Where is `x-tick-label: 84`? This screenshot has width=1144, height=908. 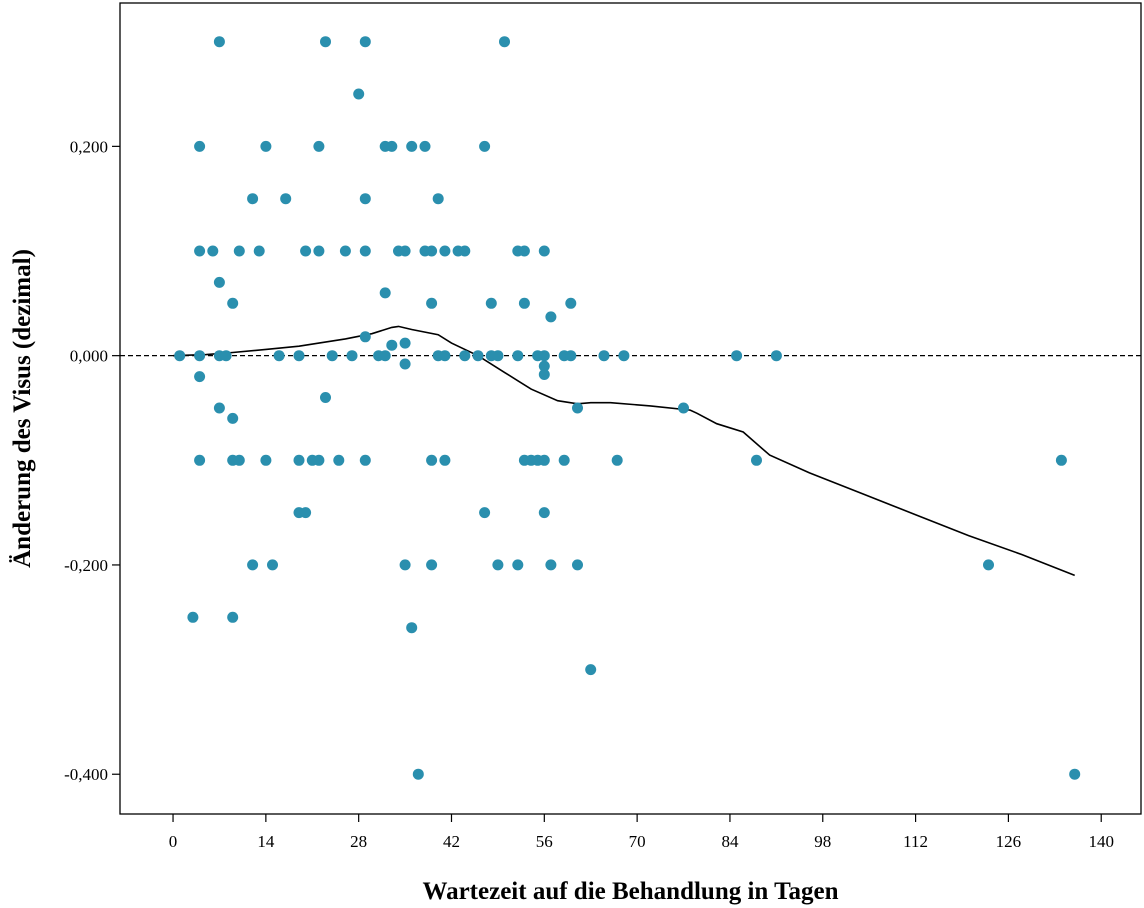 x-tick-label: 84 is located at coordinates (730, 841).